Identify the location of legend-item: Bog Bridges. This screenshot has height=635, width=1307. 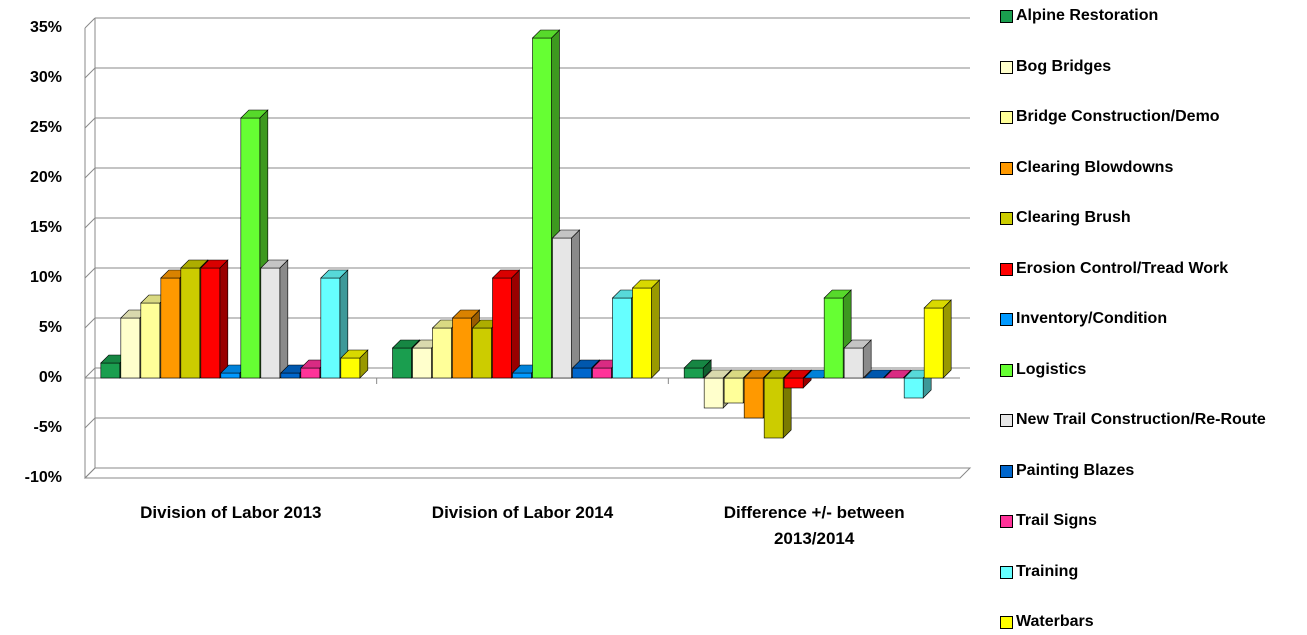
(1150, 67).